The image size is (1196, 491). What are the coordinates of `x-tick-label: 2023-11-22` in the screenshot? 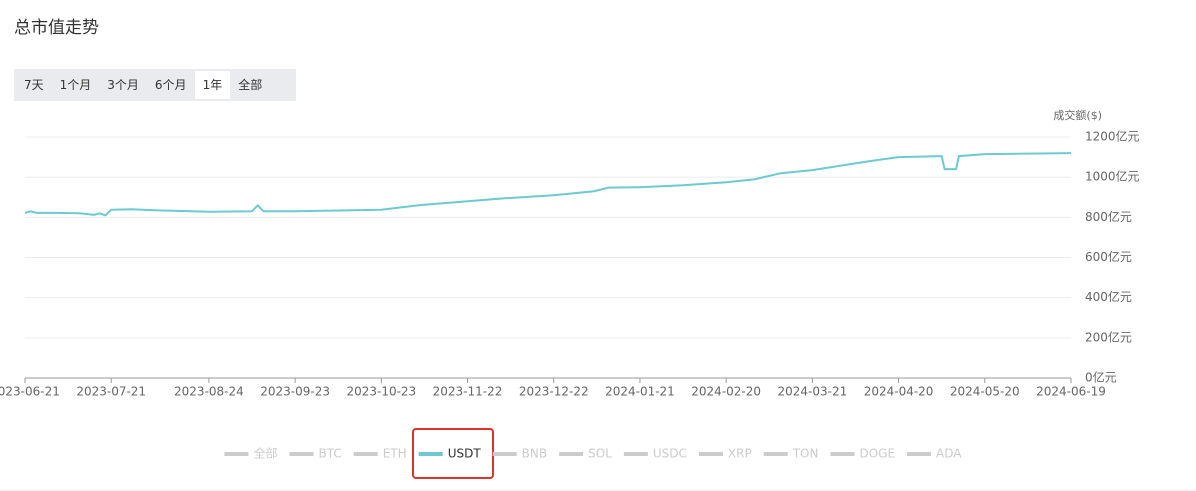 It's located at (468, 392).